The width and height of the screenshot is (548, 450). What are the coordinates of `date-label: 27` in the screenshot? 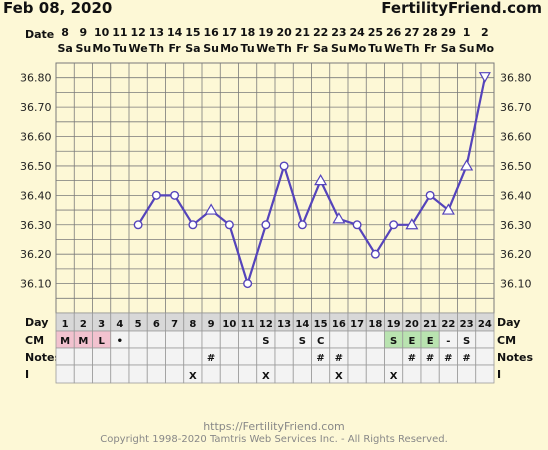 It's located at (411, 32).